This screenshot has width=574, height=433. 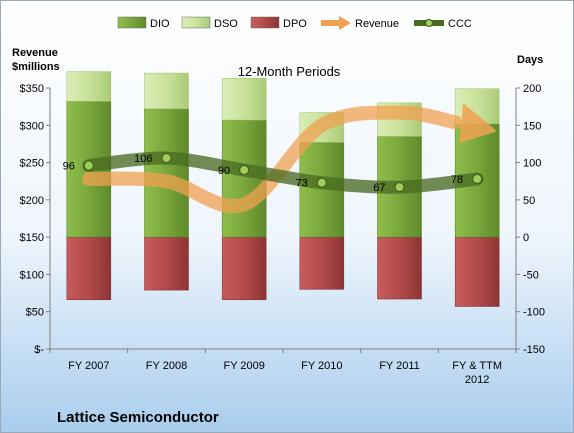 What do you see at coordinates (226, 24) in the screenshot?
I see `legend-label: DSO` at bounding box center [226, 24].